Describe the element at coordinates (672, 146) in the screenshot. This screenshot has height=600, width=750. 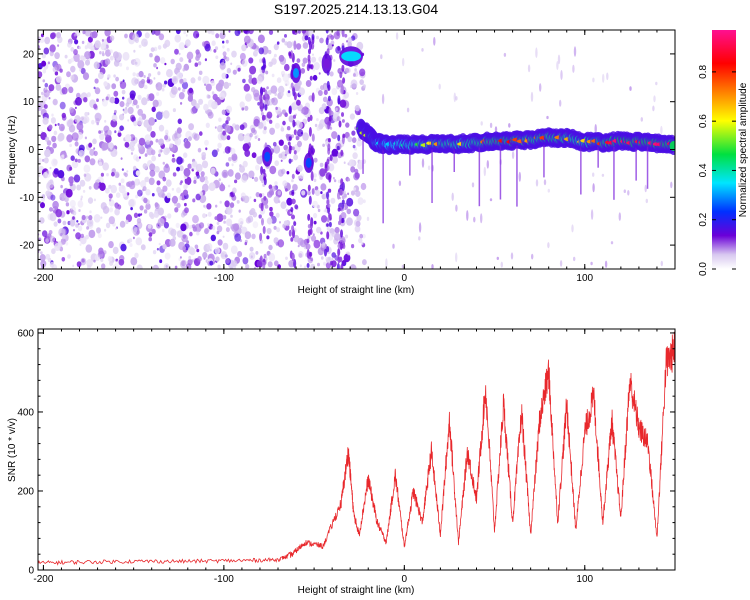
I see `track-body` at that location.